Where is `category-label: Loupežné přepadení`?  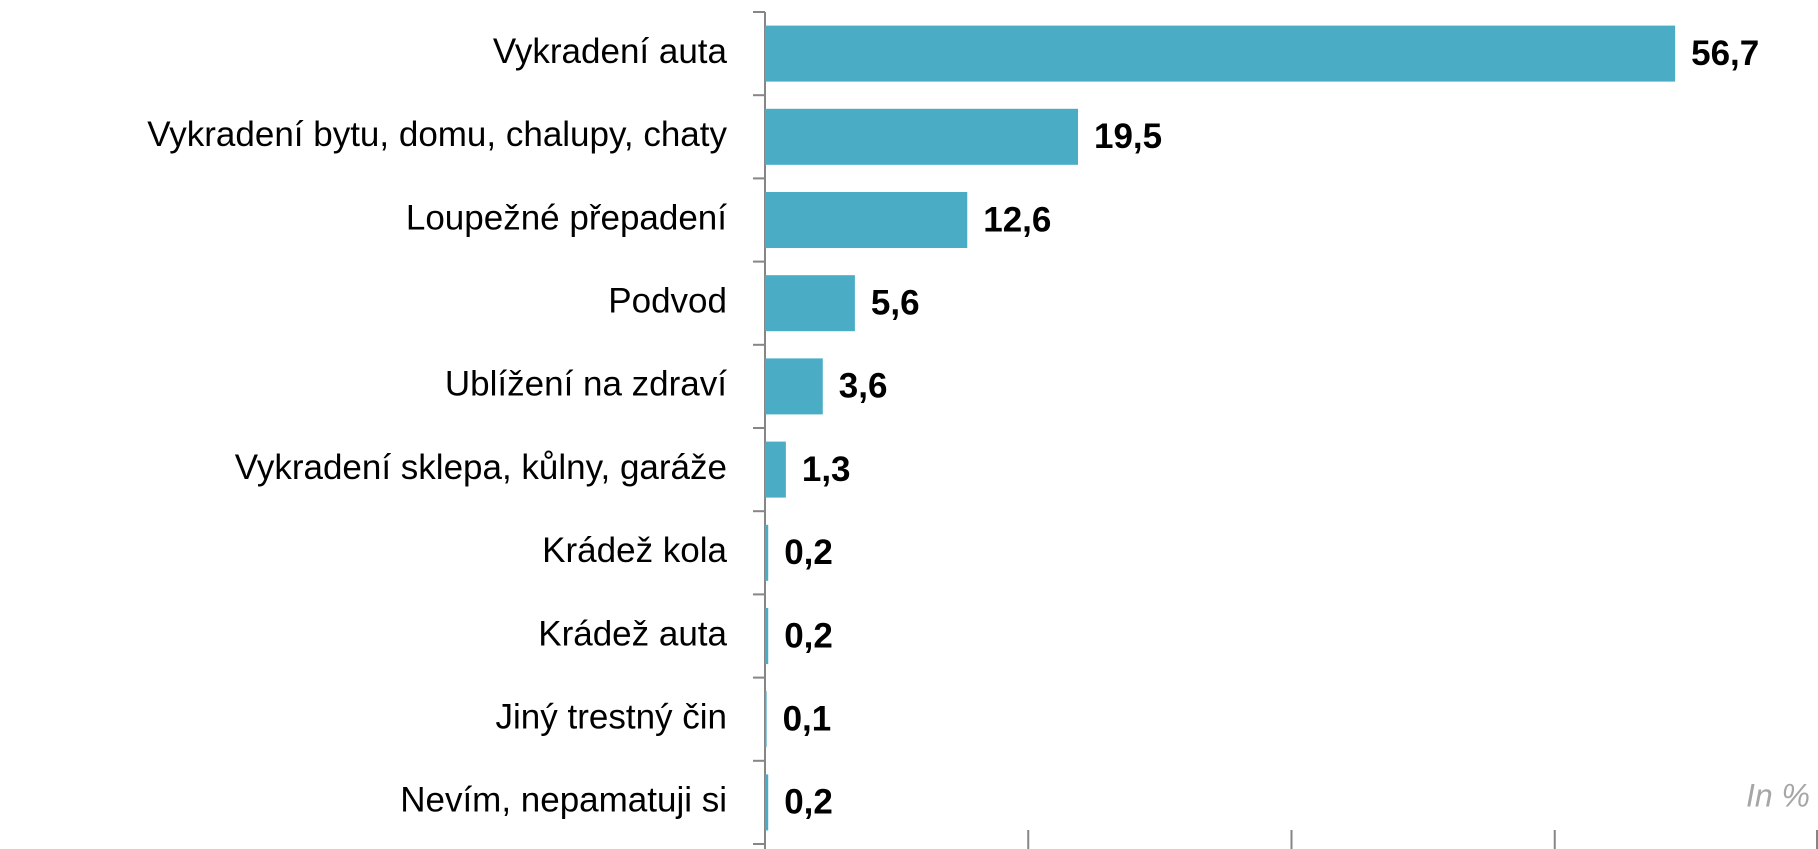 category-label: Loupežné přepadení is located at coordinates (566, 217).